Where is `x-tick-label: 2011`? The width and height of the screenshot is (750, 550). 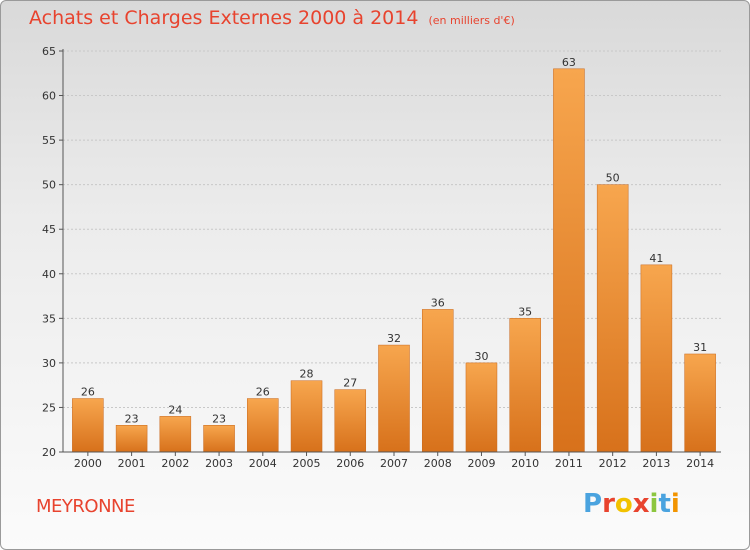
x-tick-label: 2011 is located at coordinates (569, 463).